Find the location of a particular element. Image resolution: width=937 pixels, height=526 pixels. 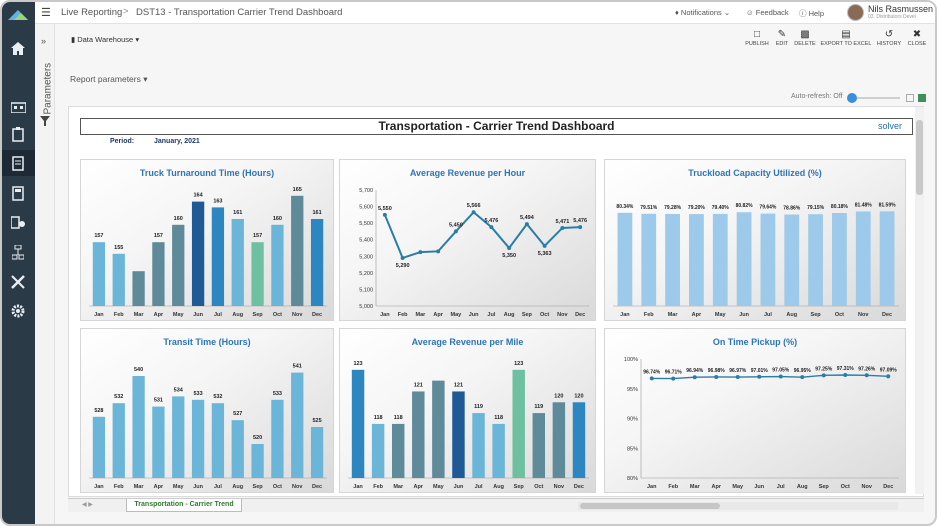

x-tick-label: Jan is located at coordinates (99, 487).